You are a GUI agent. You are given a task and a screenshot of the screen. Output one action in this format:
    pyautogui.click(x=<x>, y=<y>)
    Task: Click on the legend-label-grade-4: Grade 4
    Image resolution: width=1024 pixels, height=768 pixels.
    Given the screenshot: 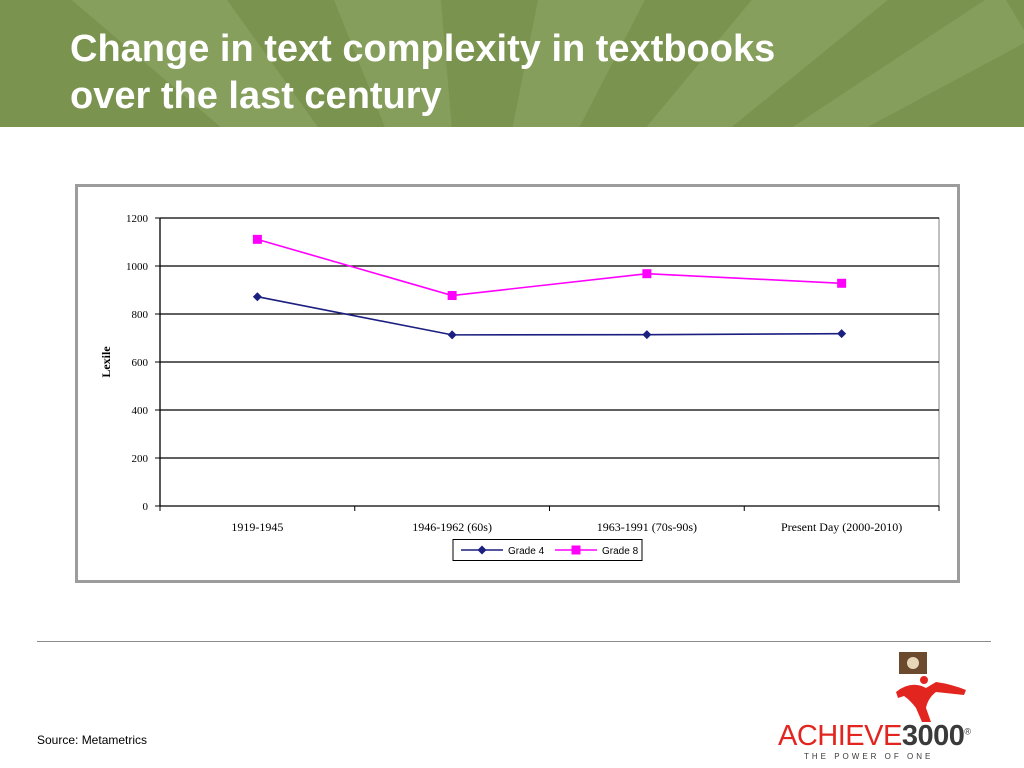 What is the action you would take?
    pyautogui.click(x=526, y=551)
    